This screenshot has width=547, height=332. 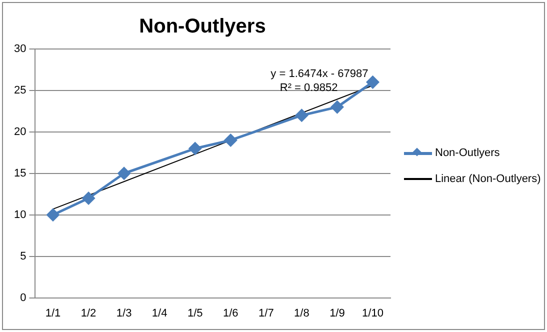 What do you see at coordinates (319, 74) in the screenshot?
I see `annotation: y = 1.6474x - 67987` at bounding box center [319, 74].